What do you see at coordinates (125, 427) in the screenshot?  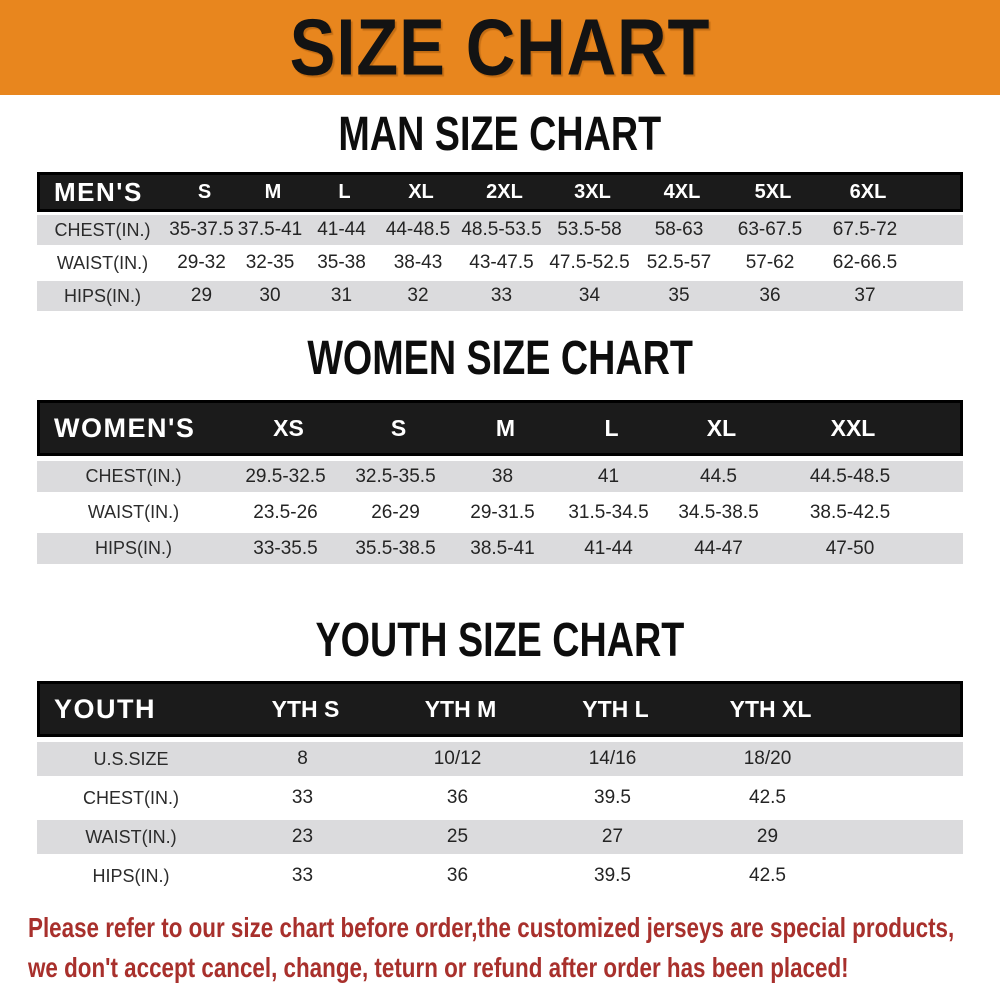 I see `women-header-label: WOMEN'S` at bounding box center [125, 427].